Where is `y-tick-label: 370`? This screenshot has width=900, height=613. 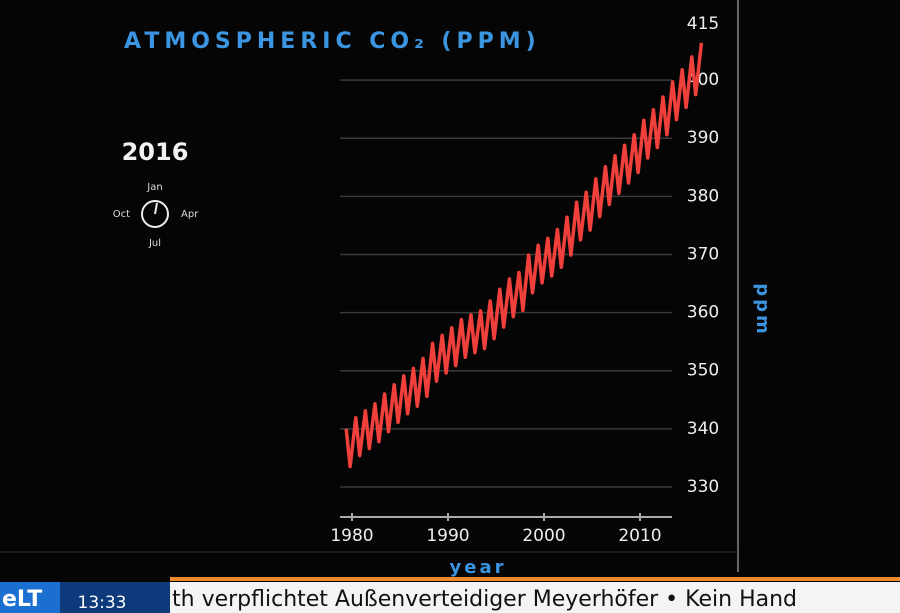
y-tick-label: 370 is located at coordinates (703, 254).